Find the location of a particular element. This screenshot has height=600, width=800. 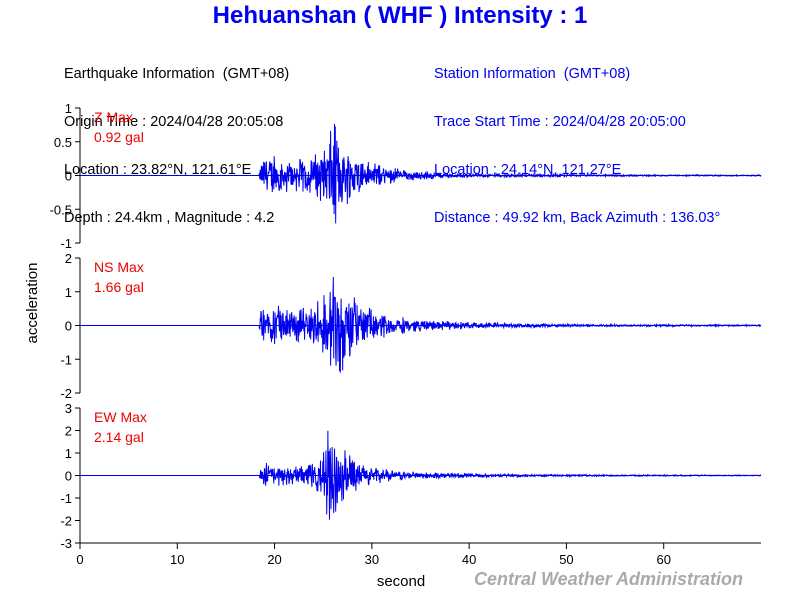

y-tick-label-EW: -1 is located at coordinates (66, 498).